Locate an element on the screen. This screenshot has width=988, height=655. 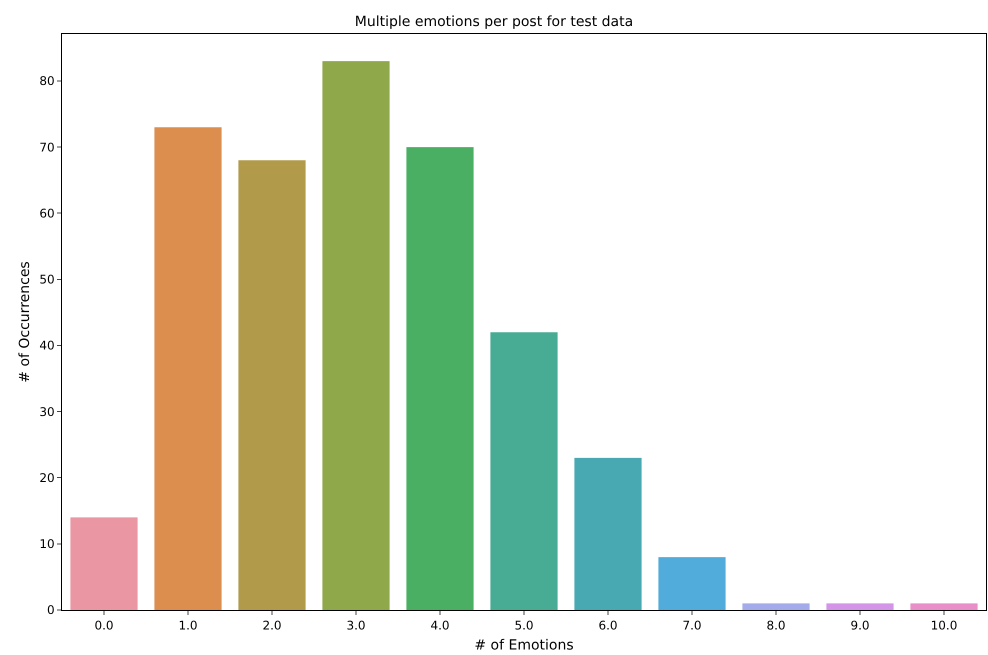
y-tick-label: 30 is located at coordinates (47, 411).